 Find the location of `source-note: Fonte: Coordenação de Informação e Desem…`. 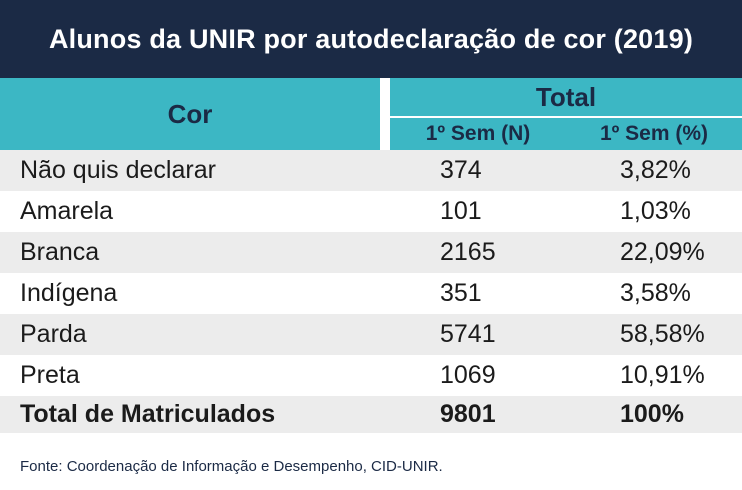

source-note: Fonte: Coordenação de Informação e Desem… is located at coordinates (231, 466).